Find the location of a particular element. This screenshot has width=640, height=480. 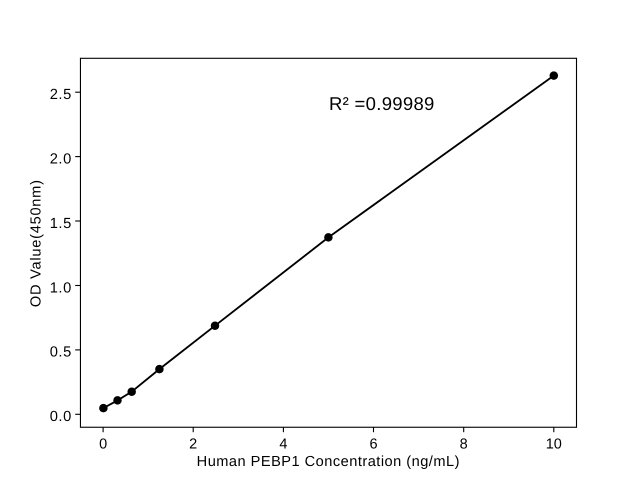

svg-text: 0.5 is located at coordinates (61, 353).